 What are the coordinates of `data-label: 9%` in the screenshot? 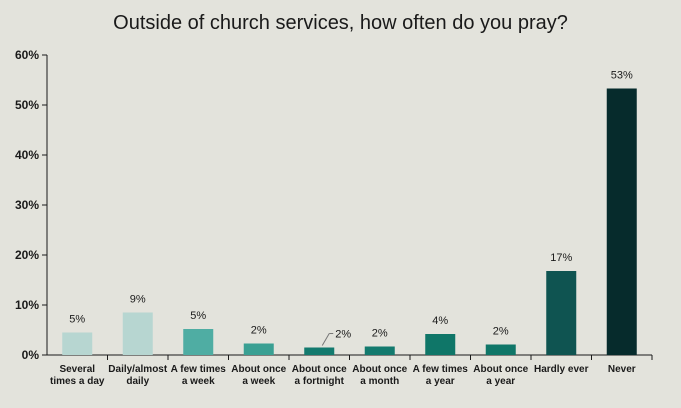 It's located at (138, 300).